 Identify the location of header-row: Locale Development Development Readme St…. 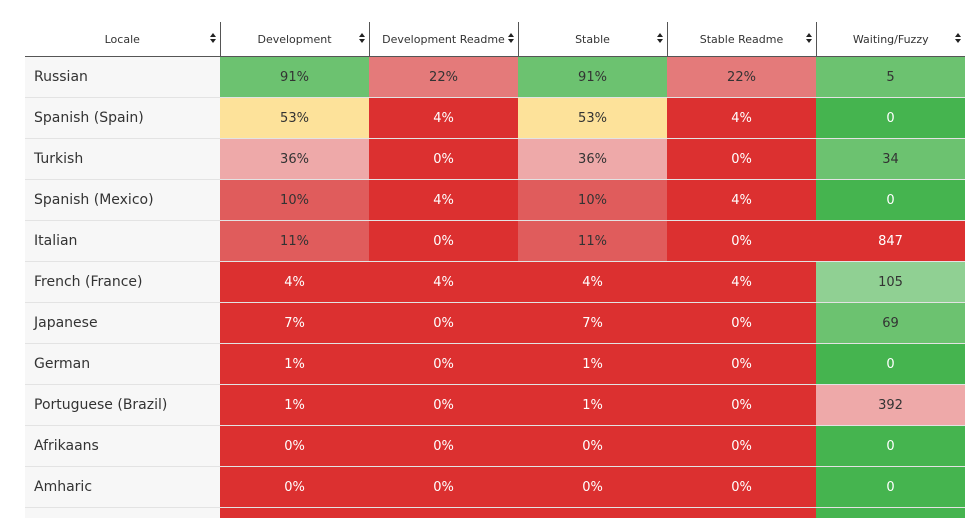
(495, 39).